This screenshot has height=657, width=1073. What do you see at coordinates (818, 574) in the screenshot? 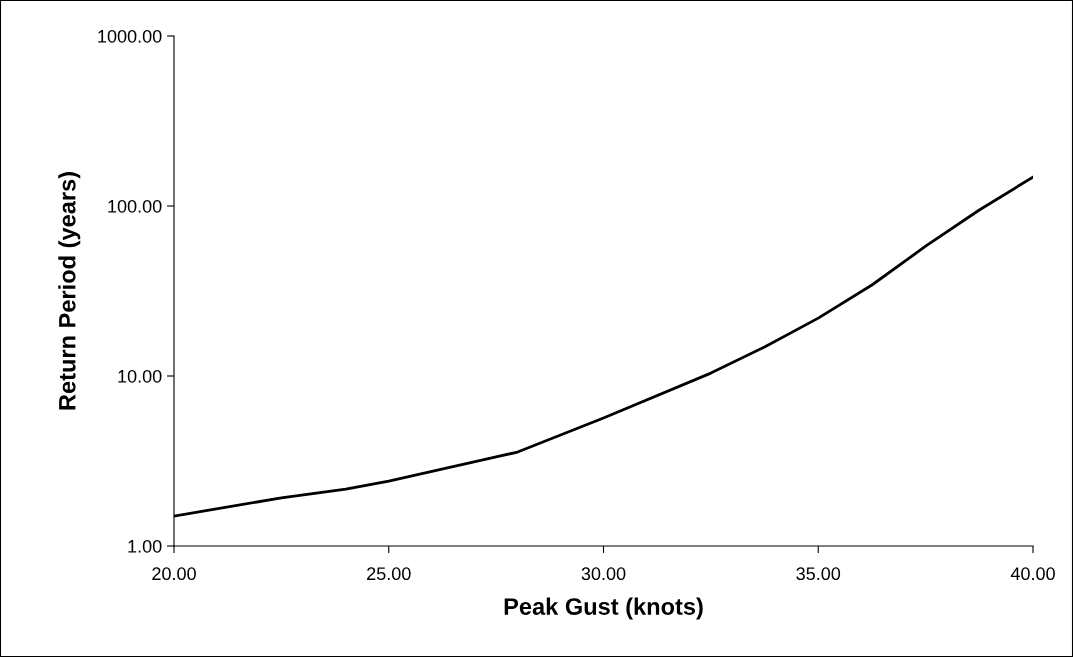
I see `x-tick-label: 35.00` at bounding box center [818, 574].